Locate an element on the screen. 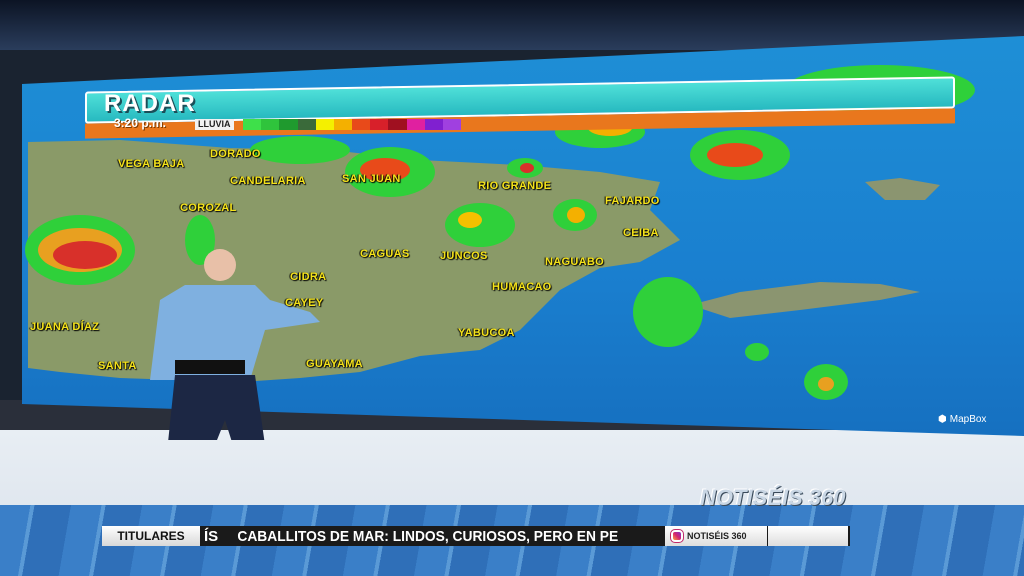 The width and height of the screenshot is (1024, 576). map-label-cidra: CIDRA is located at coordinates (308, 277).